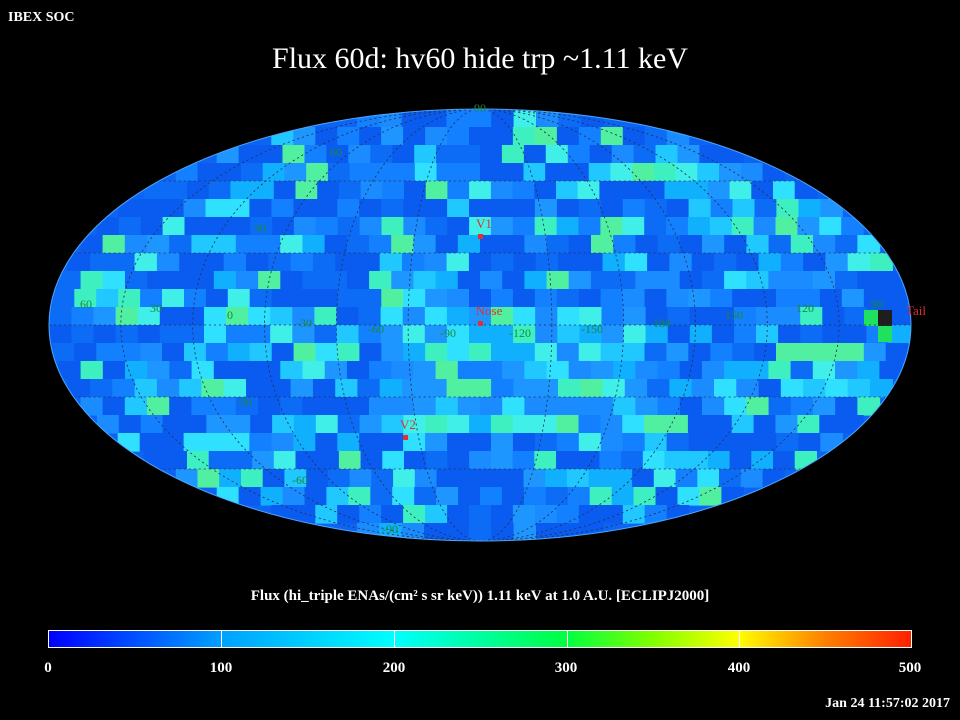  What do you see at coordinates (221, 639) in the screenshot?
I see `colorbar-divider` at bounding box center [221, 639].